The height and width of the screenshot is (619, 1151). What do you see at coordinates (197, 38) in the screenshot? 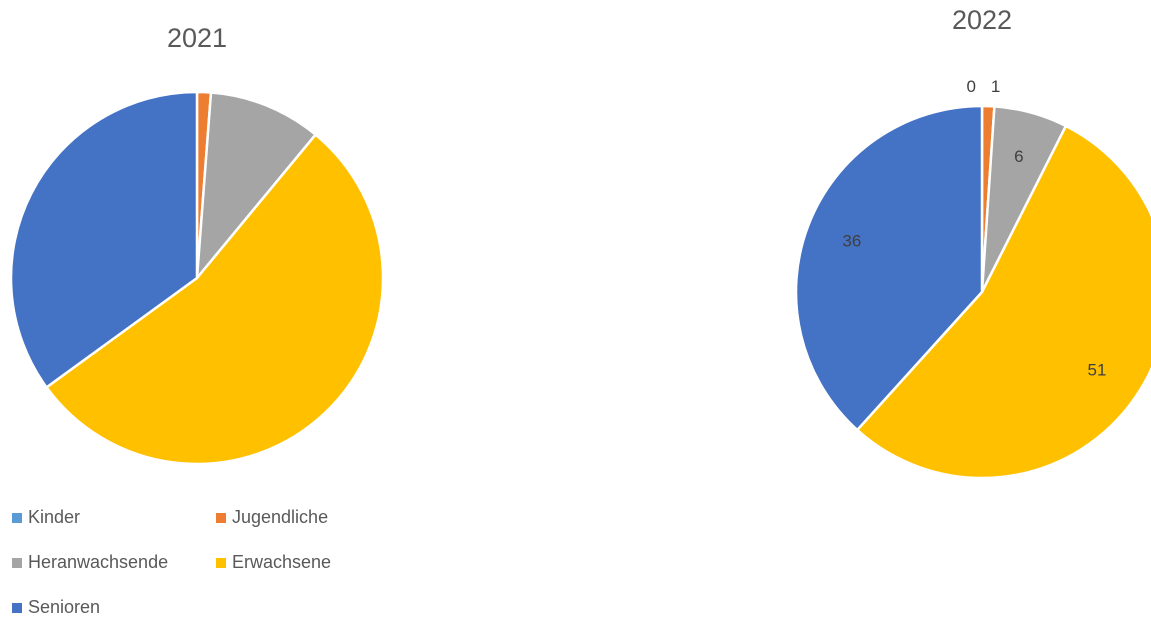
I see `chart-title: 2021` at bounding box center [197, 38].